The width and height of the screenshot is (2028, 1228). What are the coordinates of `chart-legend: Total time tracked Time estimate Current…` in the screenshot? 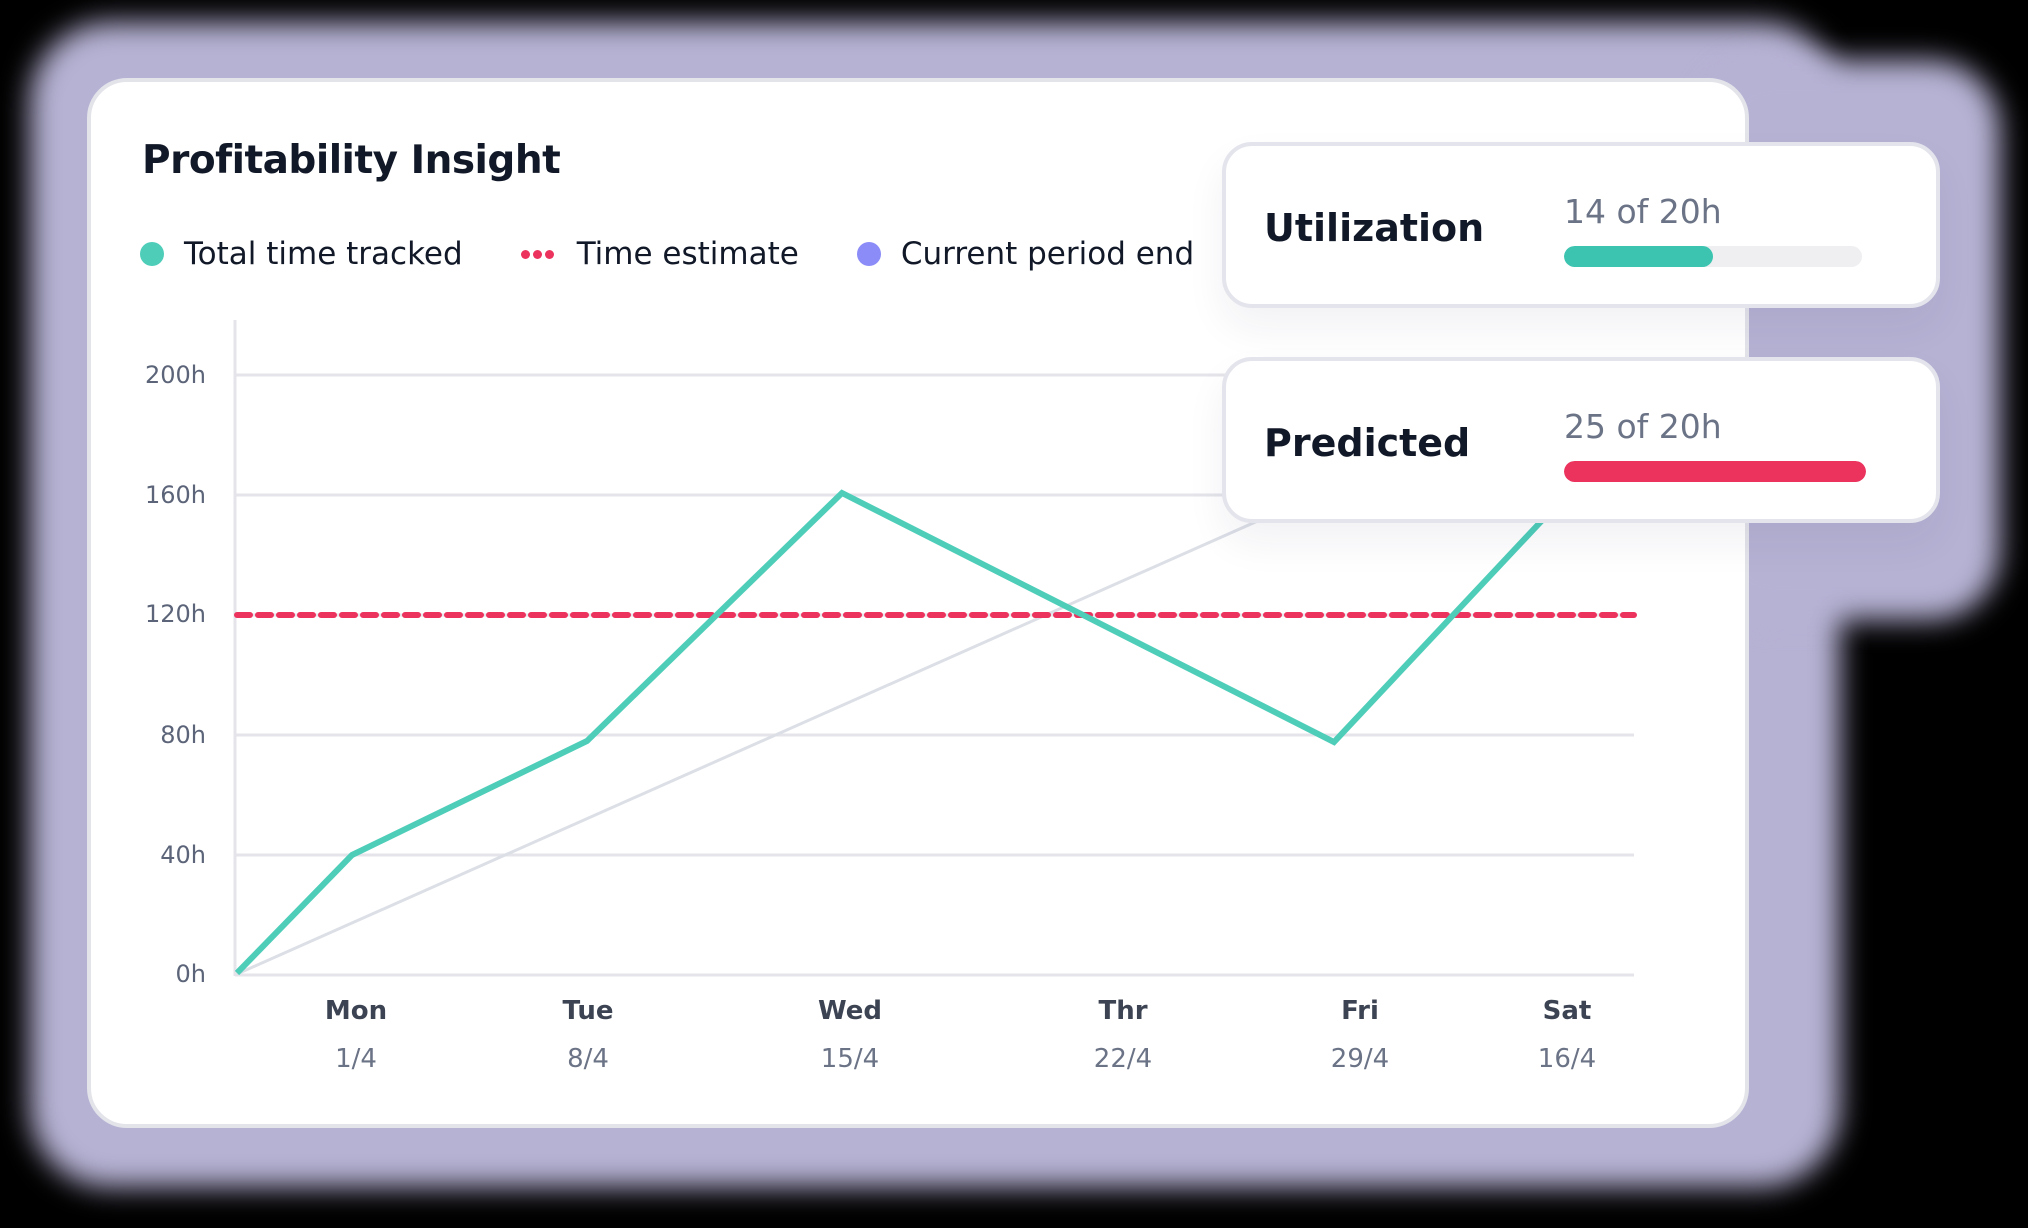 It's located at (680, 254).